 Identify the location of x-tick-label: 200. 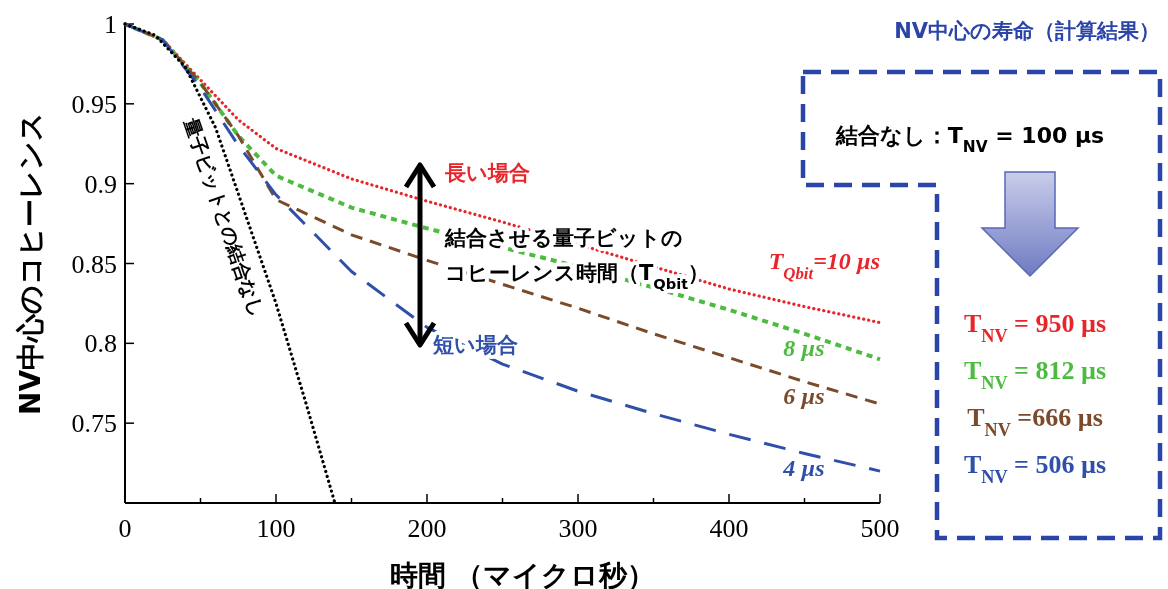
(427, 528).